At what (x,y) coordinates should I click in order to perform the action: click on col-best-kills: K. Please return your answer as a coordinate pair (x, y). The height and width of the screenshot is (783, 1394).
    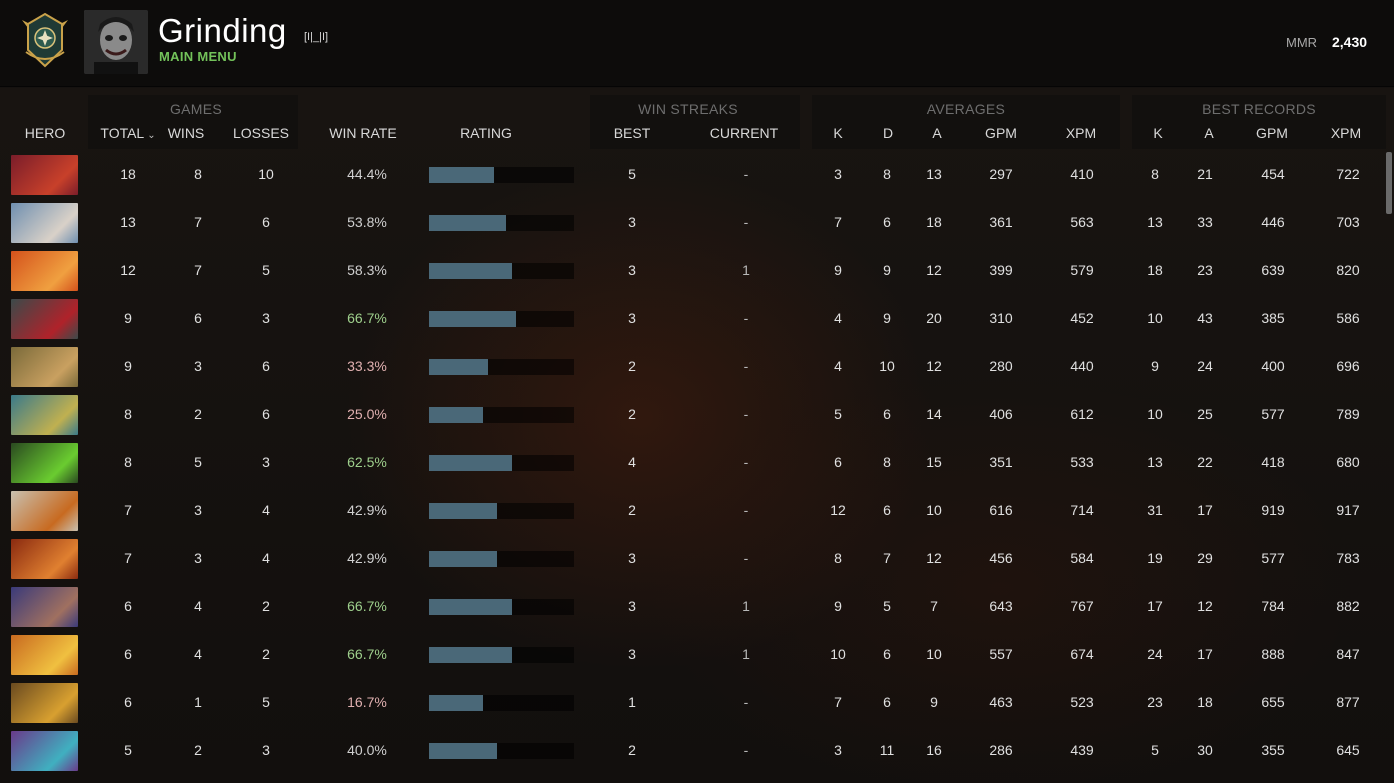
    Looking at the image, I should click on (1158, 133).